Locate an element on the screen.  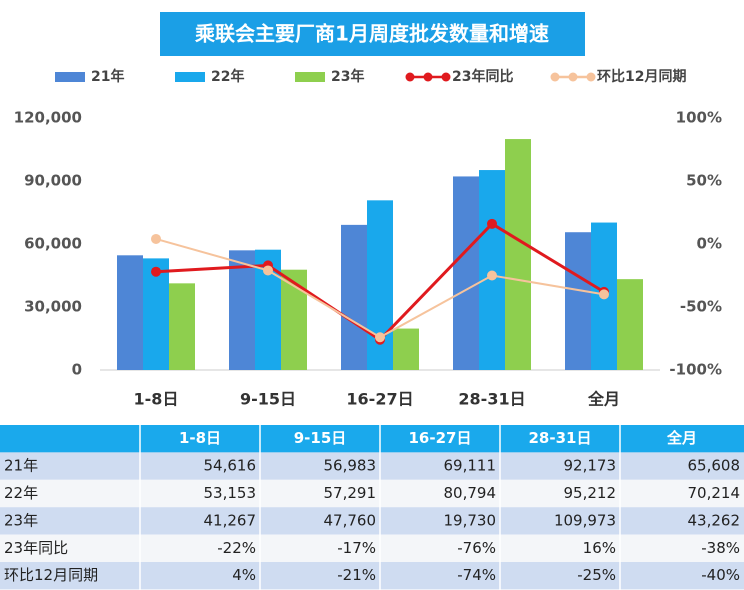
table-cell: 109,973 is located at coordinates (585, 520).